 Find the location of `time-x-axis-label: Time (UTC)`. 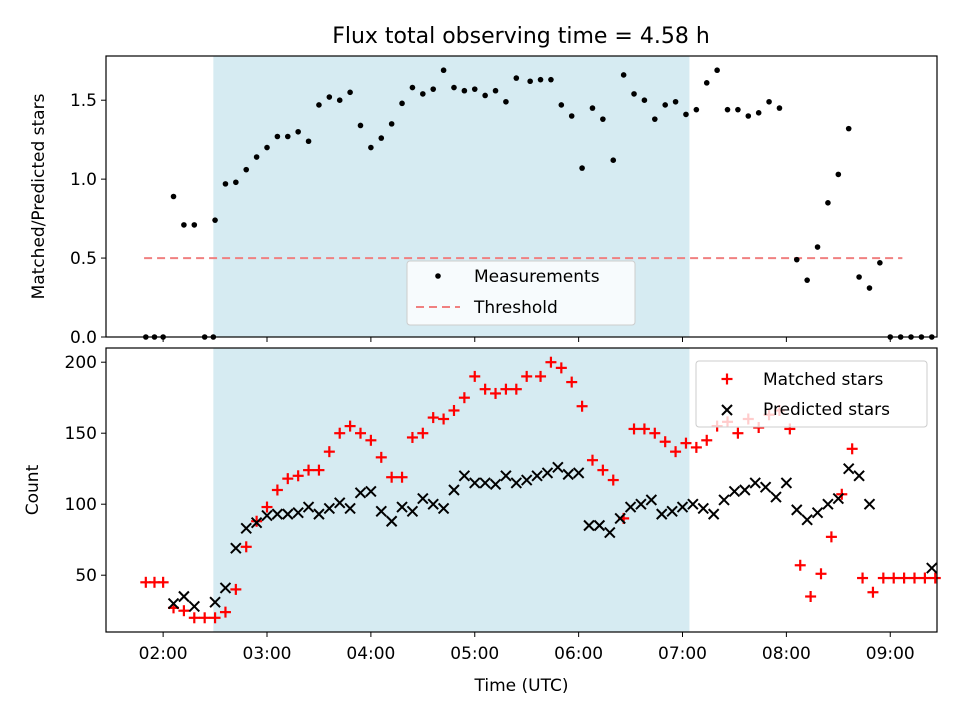

time-x-axis-label: Time (UTC) is located at coordinates (521, 686).